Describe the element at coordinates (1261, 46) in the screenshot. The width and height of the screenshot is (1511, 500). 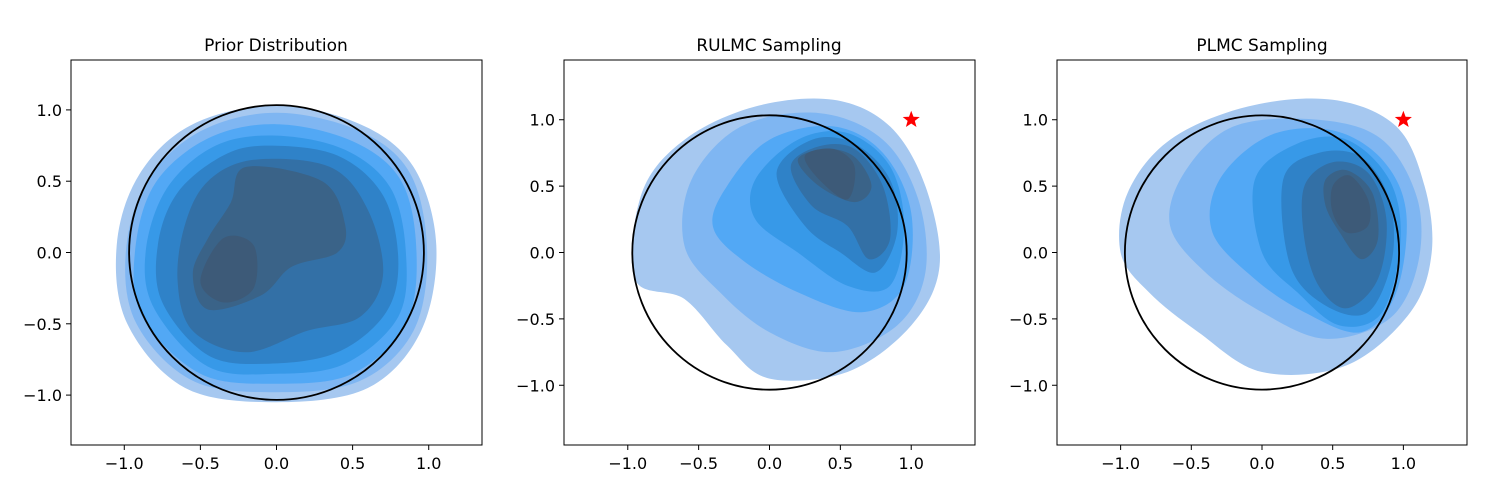
I see `panel-title: PLMC Sampling` at that location.